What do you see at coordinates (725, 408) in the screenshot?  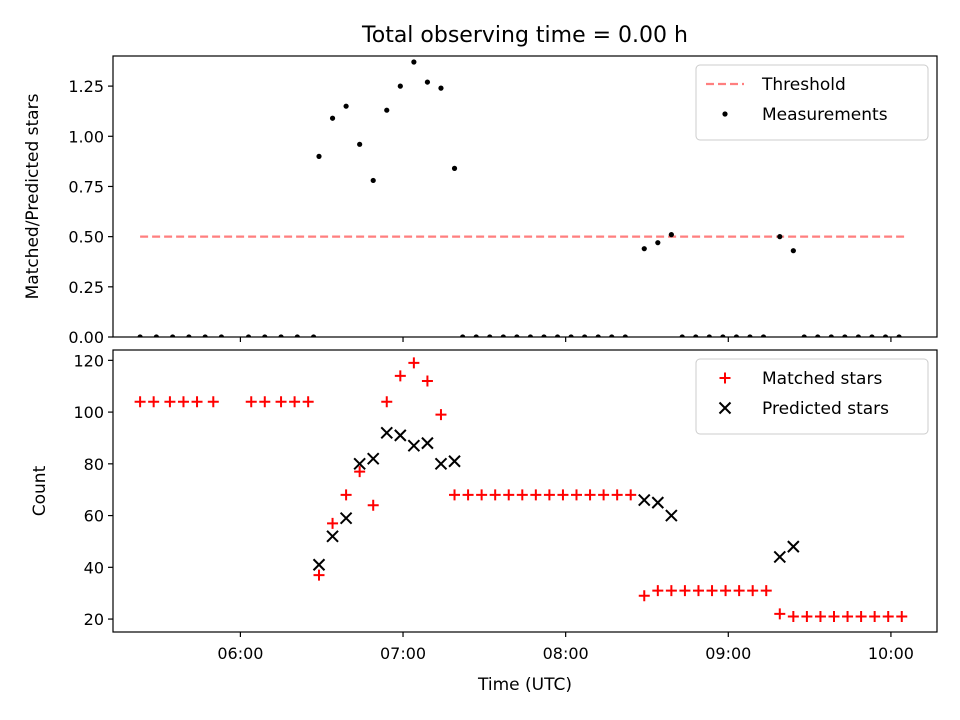 I see `legend-predicted-swatch` at bounding box center [725, 408].